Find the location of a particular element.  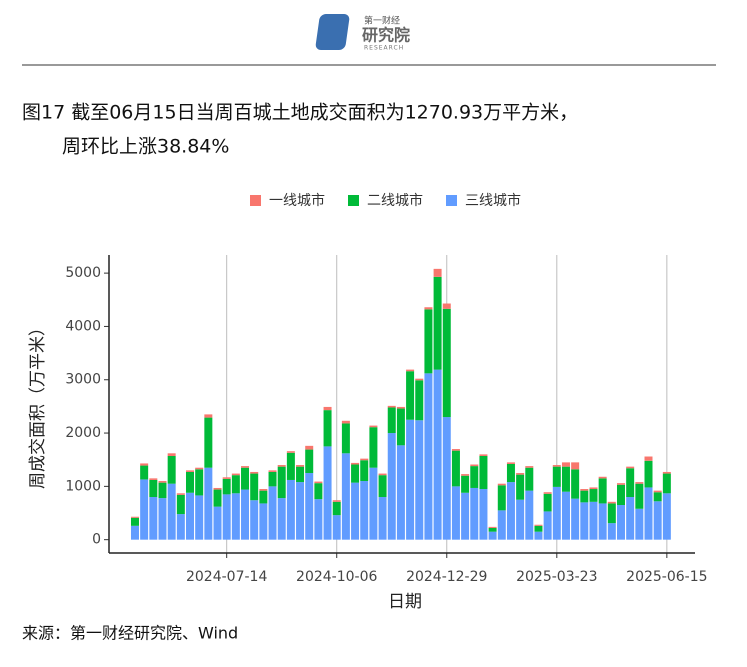

y-tick-label: 4000 is located at coordinates (83, 326).